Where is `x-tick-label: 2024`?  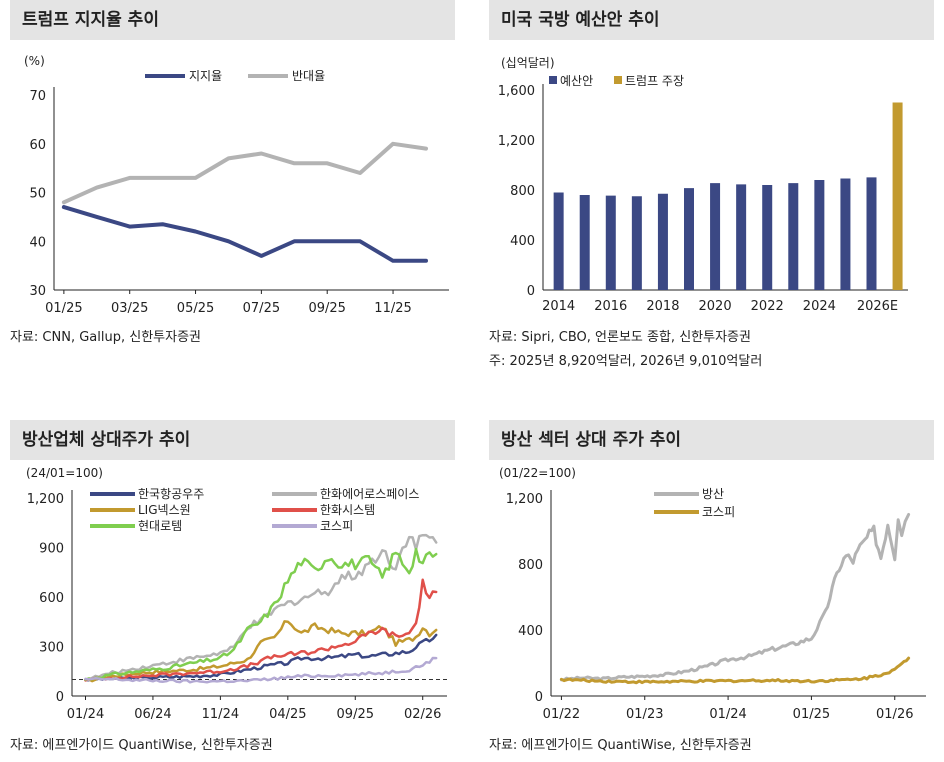 x-tick-label: 2024 is located at coordinates (819, 306).